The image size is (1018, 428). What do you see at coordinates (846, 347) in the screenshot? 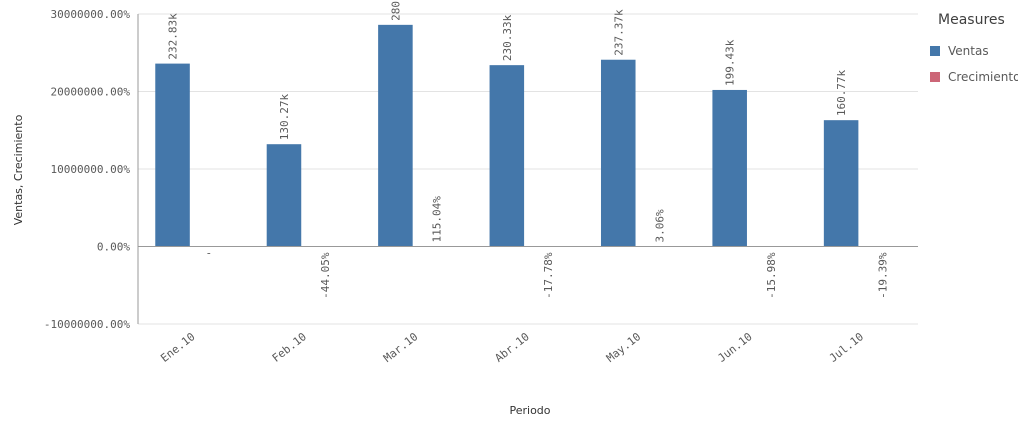
I see `x-tick-label: Jul.10` at bounding box center [846, 347].